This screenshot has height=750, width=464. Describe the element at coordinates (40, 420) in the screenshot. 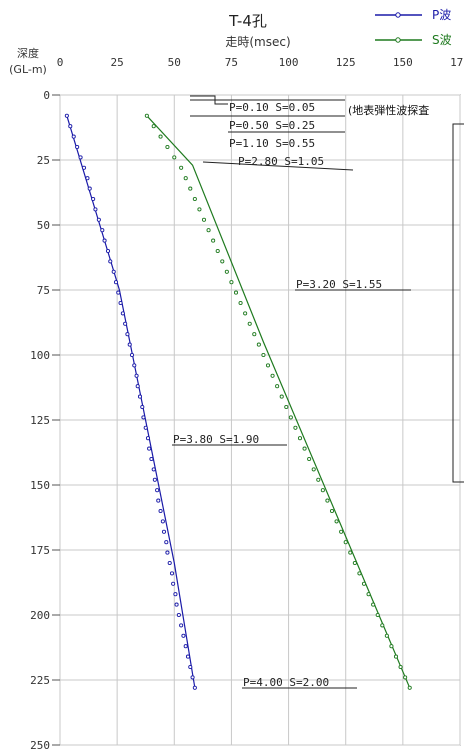

I see `y-tick-label: 125` at that location.